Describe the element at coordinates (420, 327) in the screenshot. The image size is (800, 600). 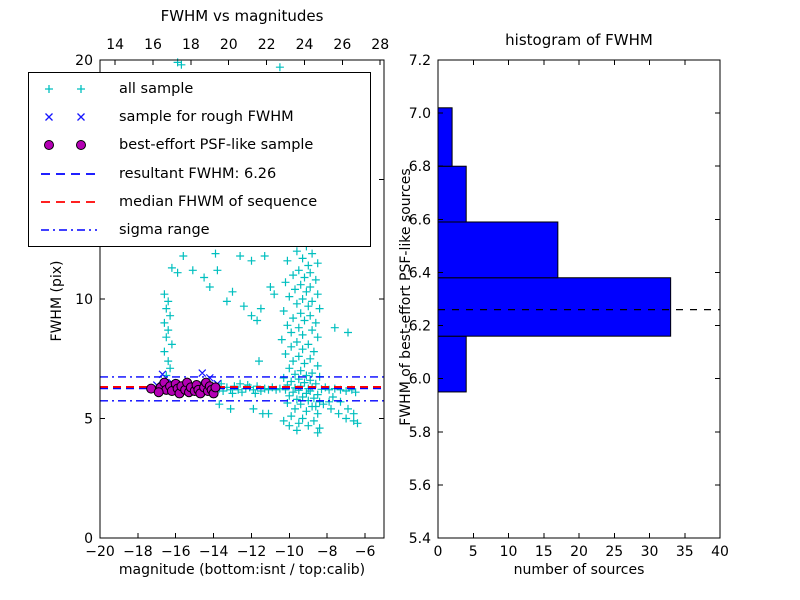
I see `hist-y-tick-label: 6.2` at that location.